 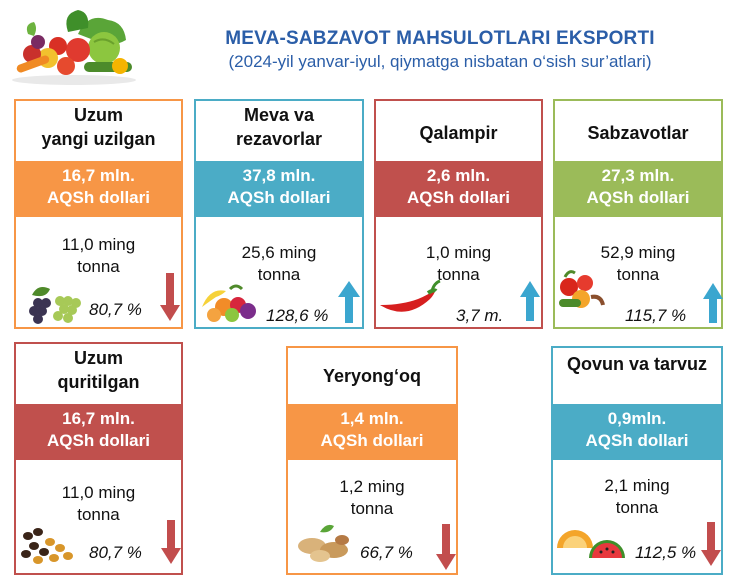 What do you see at coordinates (229, 303) in the screenshot?
I see `fruit-assortment-icon` at bounding box center [229, 303].